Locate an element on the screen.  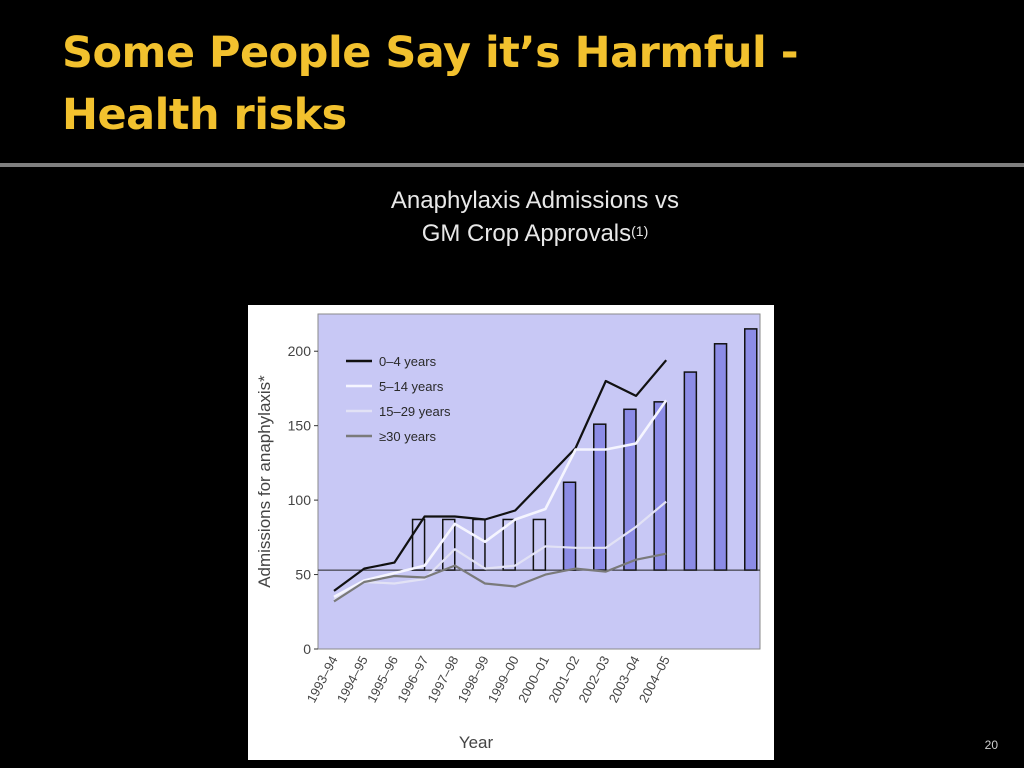
page-number: 20 is located at coordinates (991, 745).